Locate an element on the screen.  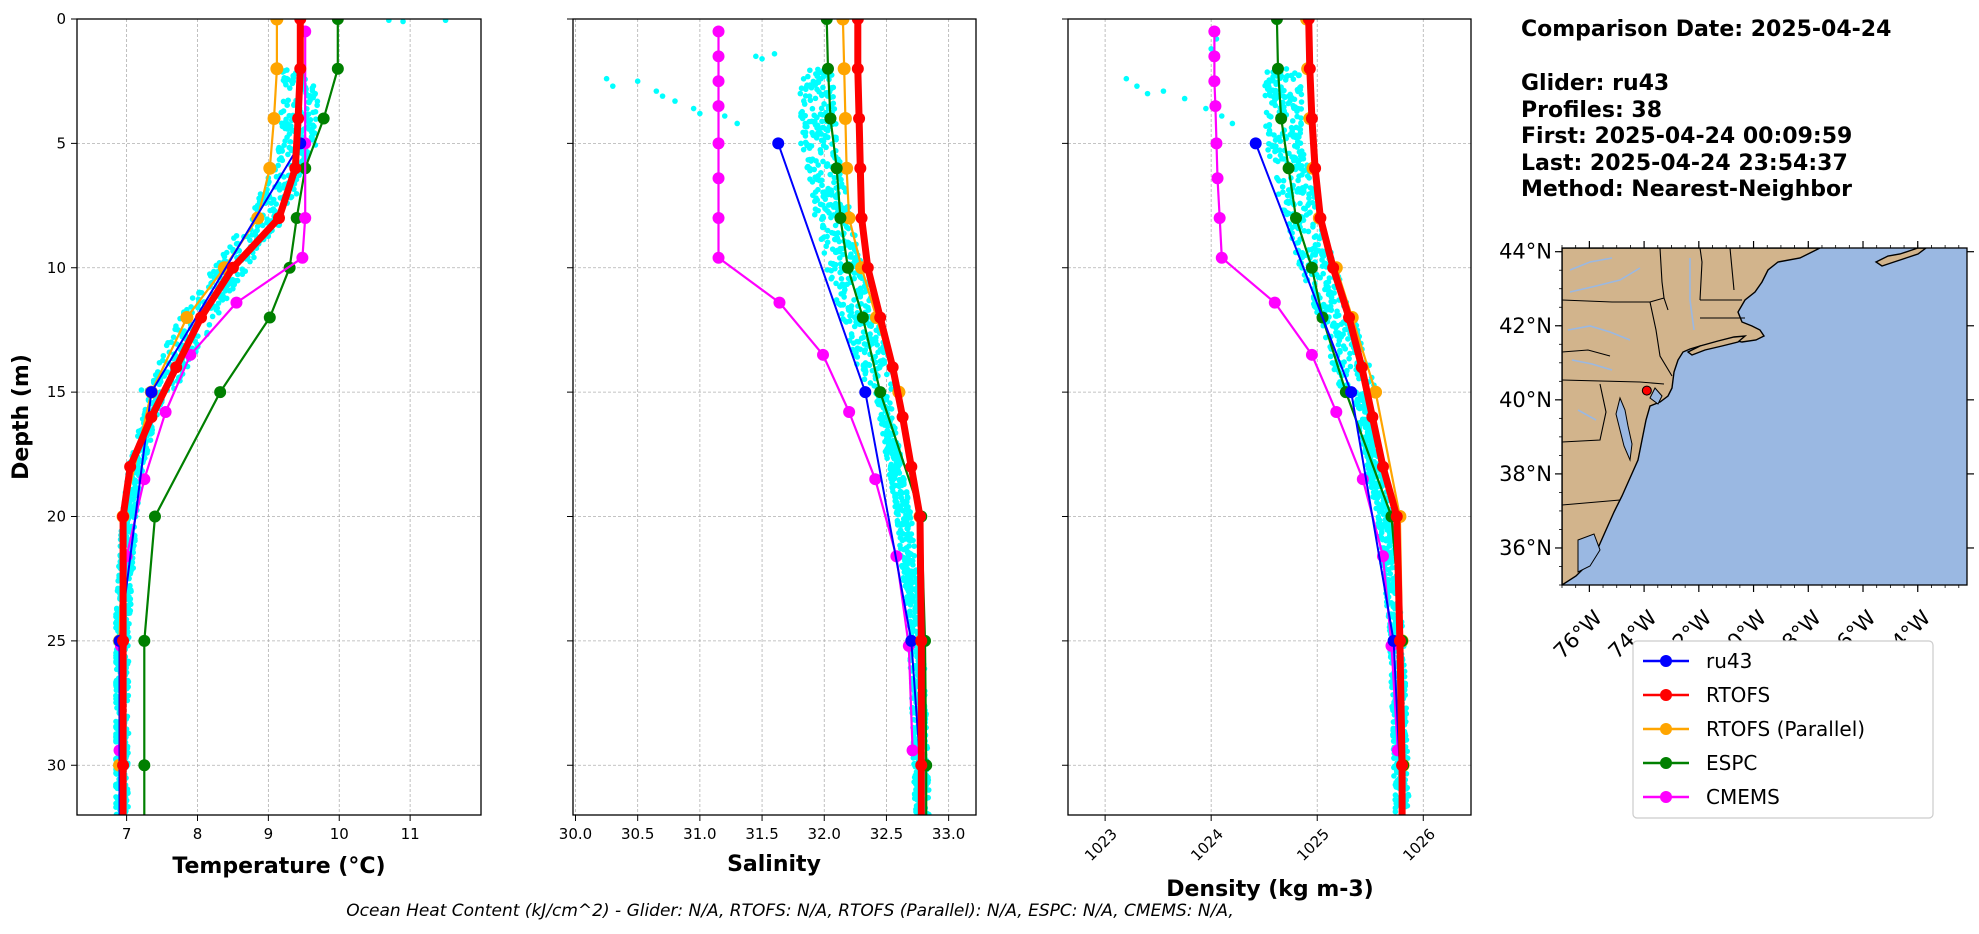
temperature-line-espc is located at coordinates (241, 417).